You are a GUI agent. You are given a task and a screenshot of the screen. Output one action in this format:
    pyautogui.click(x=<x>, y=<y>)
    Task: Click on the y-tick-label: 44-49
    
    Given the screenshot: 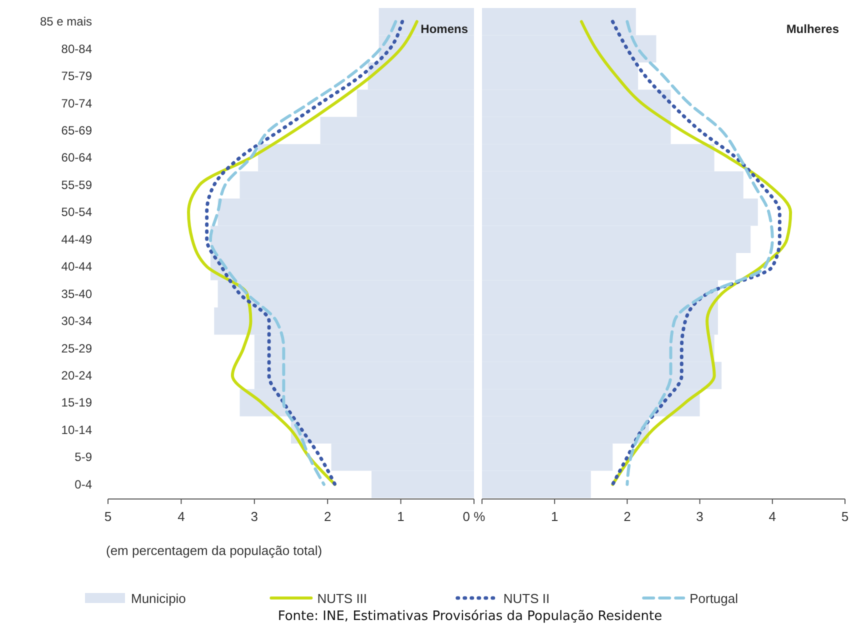 What is the action you would take?
    pyautogui.click(x=76, y=239)
    